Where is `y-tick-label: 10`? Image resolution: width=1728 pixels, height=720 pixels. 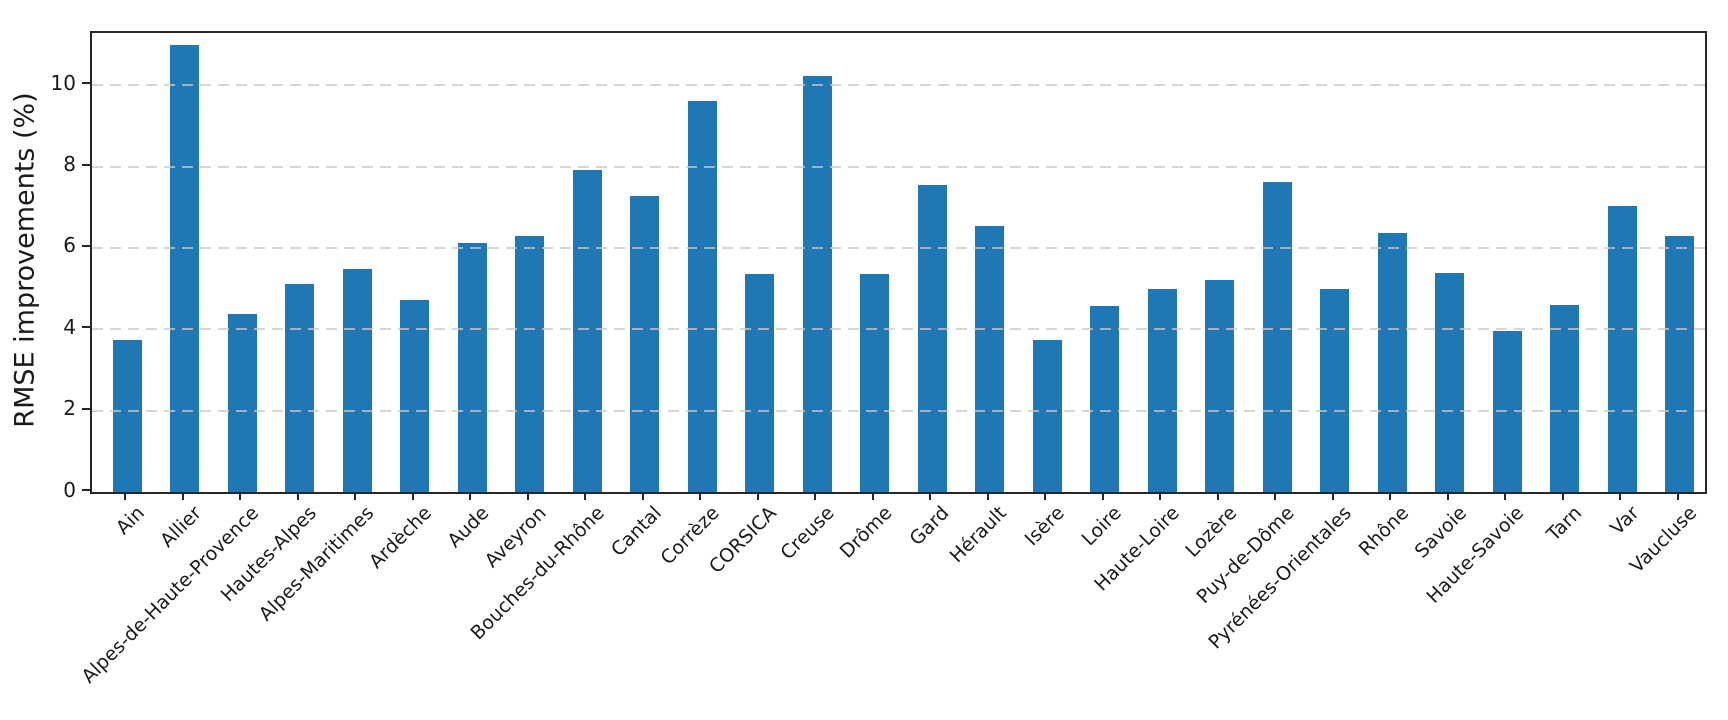
y-tick-label: 10 is located at coordinates (63, 82).